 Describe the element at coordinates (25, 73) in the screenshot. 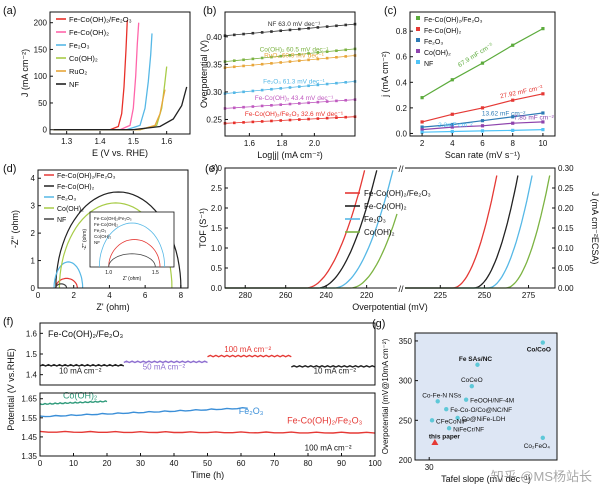

I see `y-axis-label: J (mA cm⁻²)` at that location.